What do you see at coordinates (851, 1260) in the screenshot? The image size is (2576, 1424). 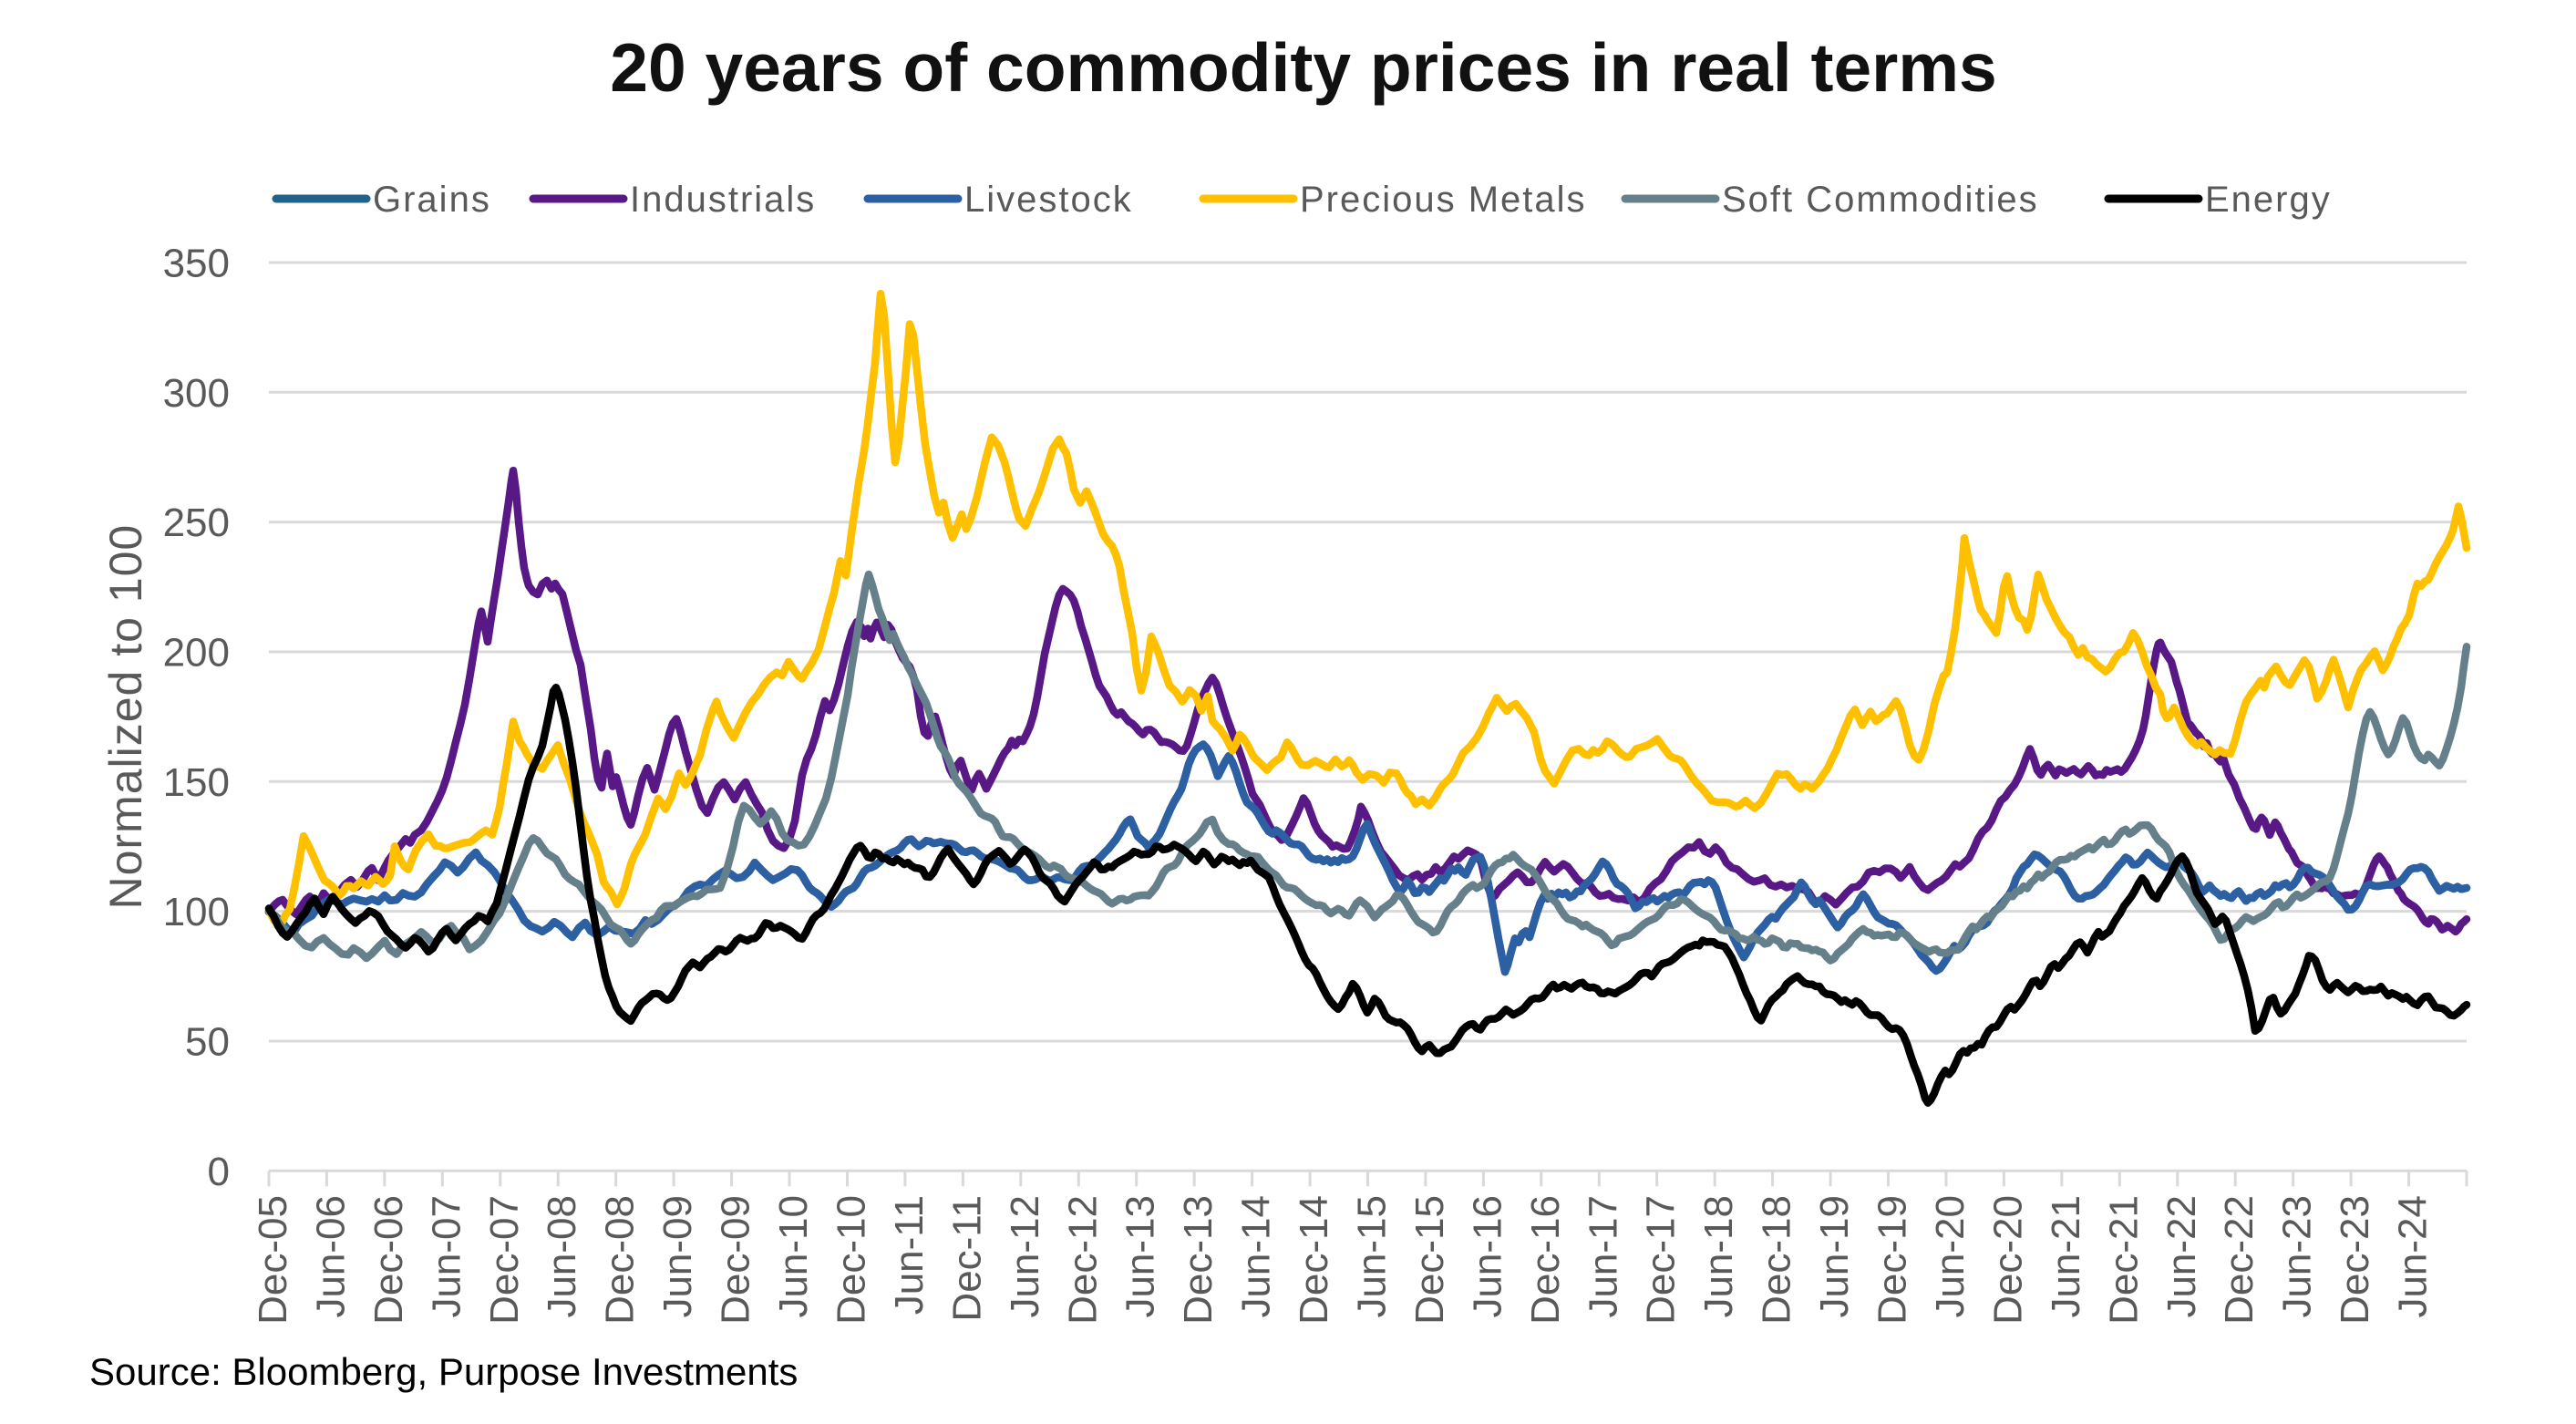 I see `svg-text: Dec-10` at bounding box center [851, 1260].